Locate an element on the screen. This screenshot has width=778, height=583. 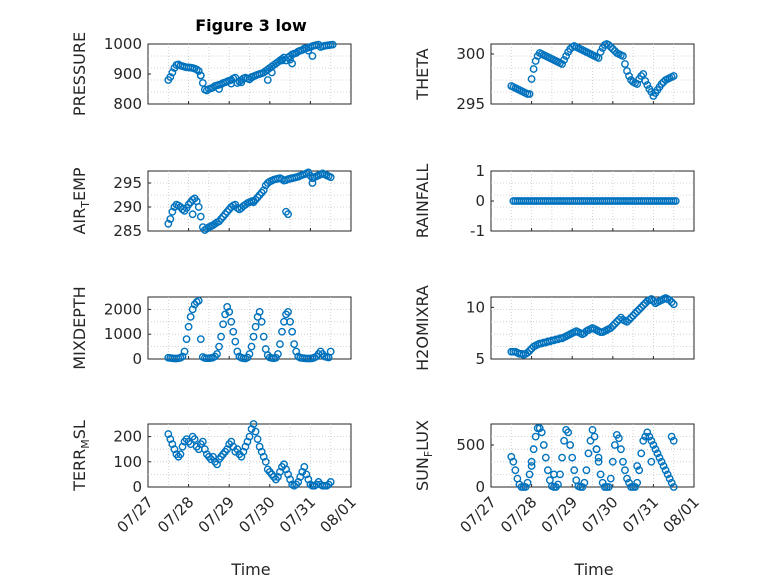
y-axis-label: TERRMSL is located at coordinates (81, 456).